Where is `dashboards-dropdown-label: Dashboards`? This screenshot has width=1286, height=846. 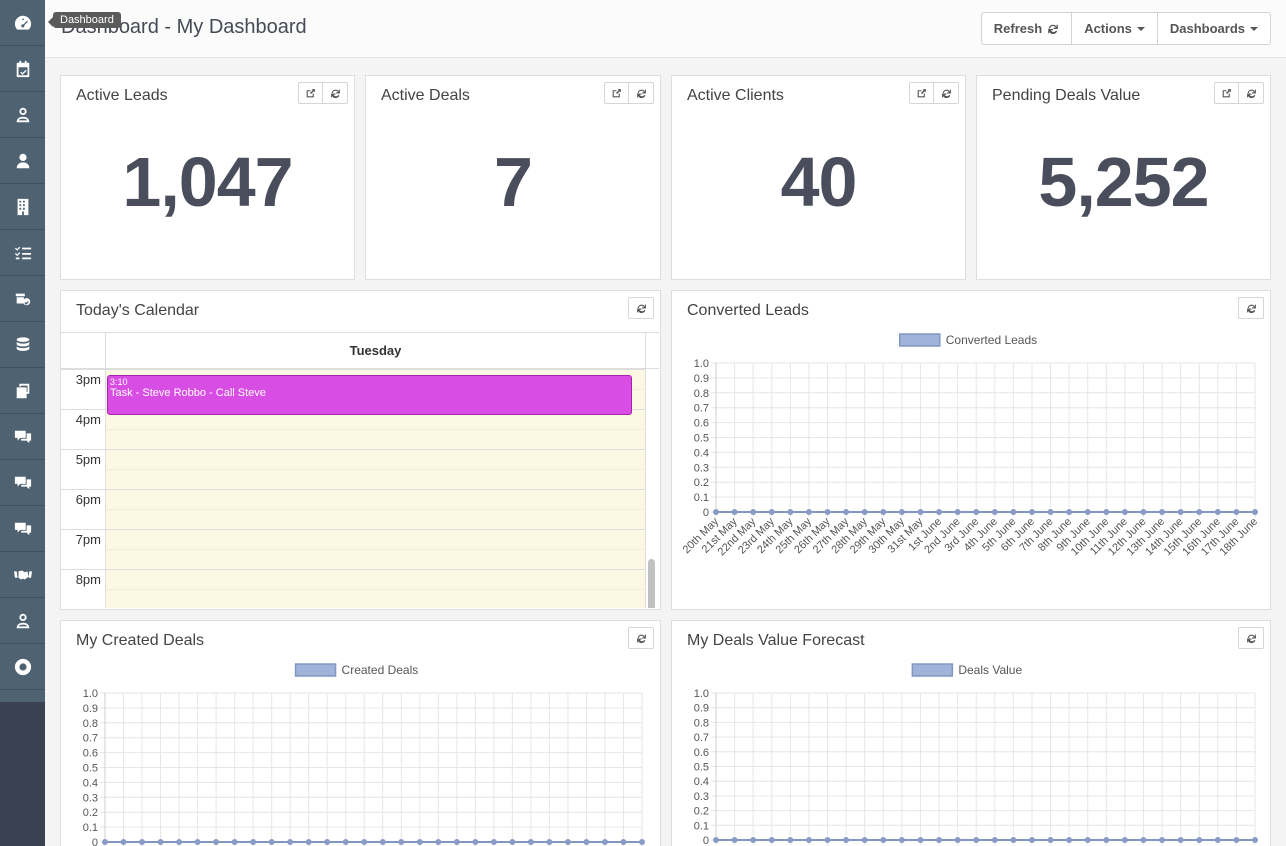
dashboards-dropdown-label: Dashboards is located at coordinates (1207, 28).